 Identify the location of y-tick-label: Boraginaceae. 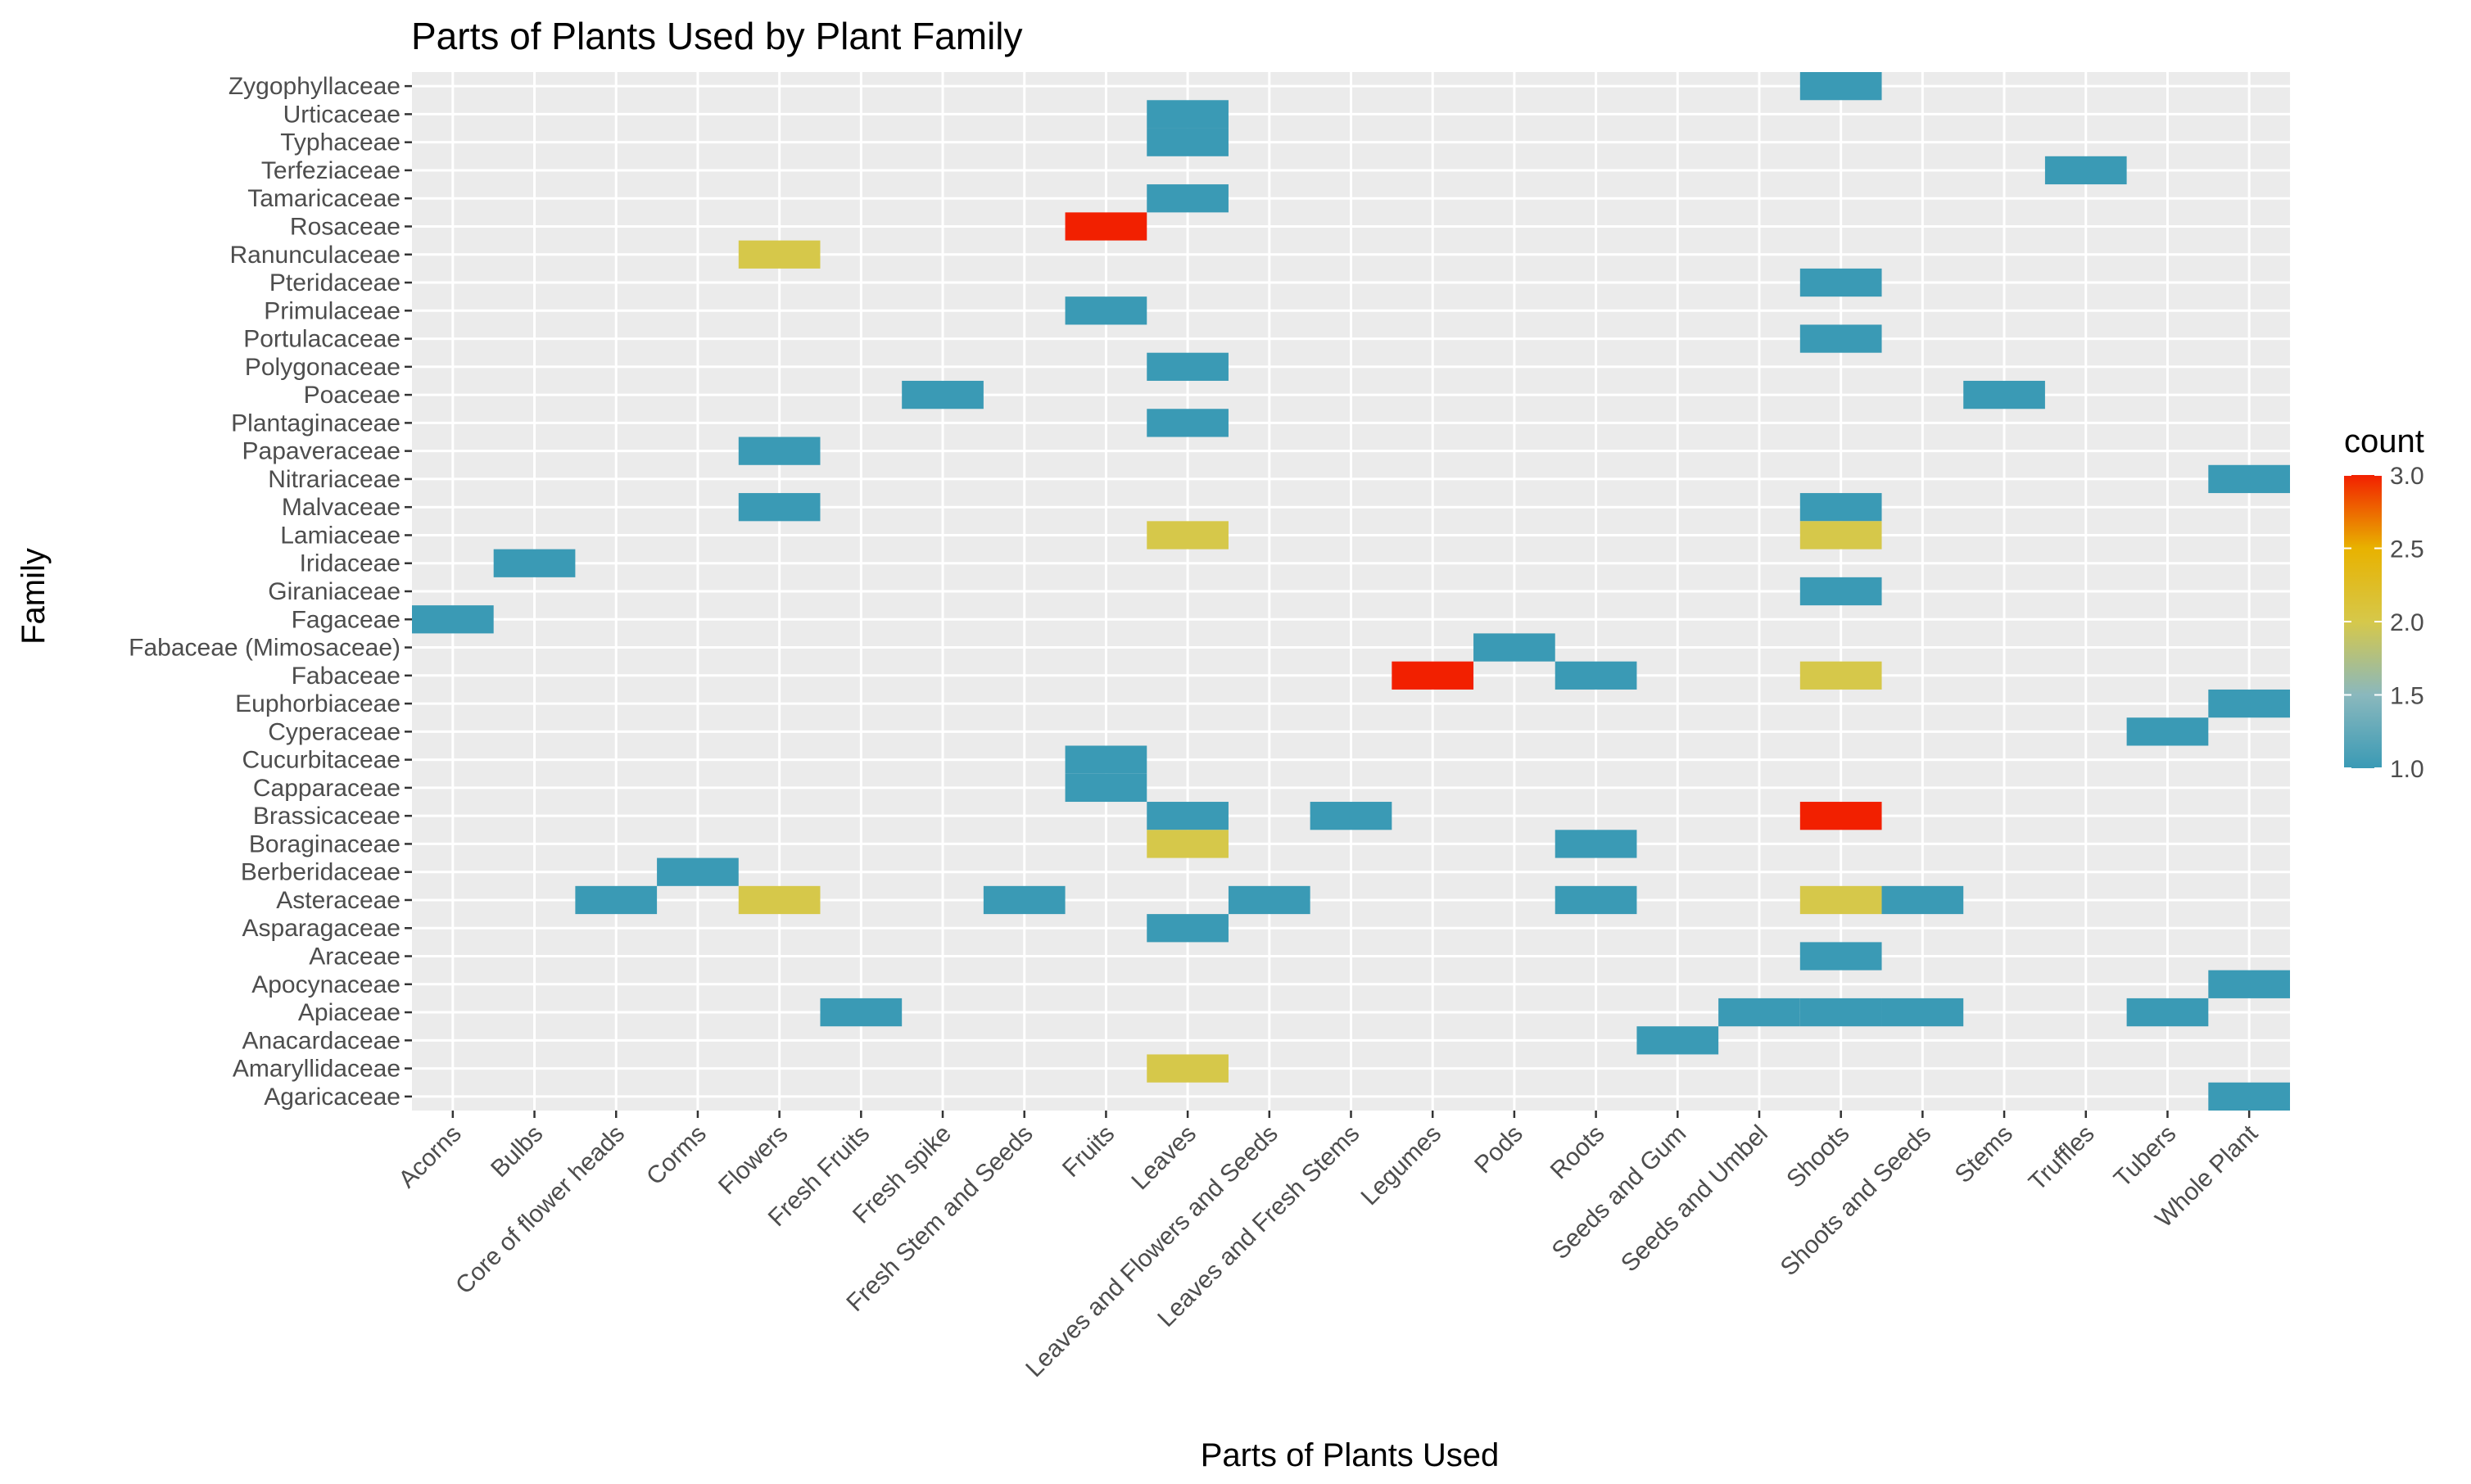
(325, 843).